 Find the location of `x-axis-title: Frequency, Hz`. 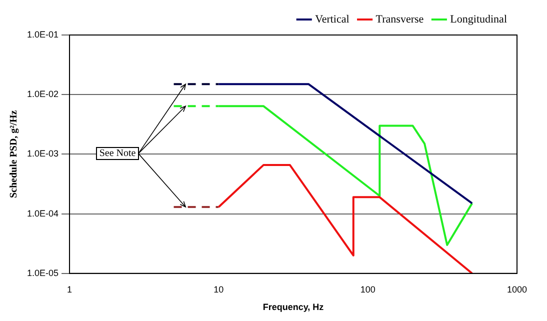

x-axis-title: Frequency, Hz is located at coordinates (293, 307).